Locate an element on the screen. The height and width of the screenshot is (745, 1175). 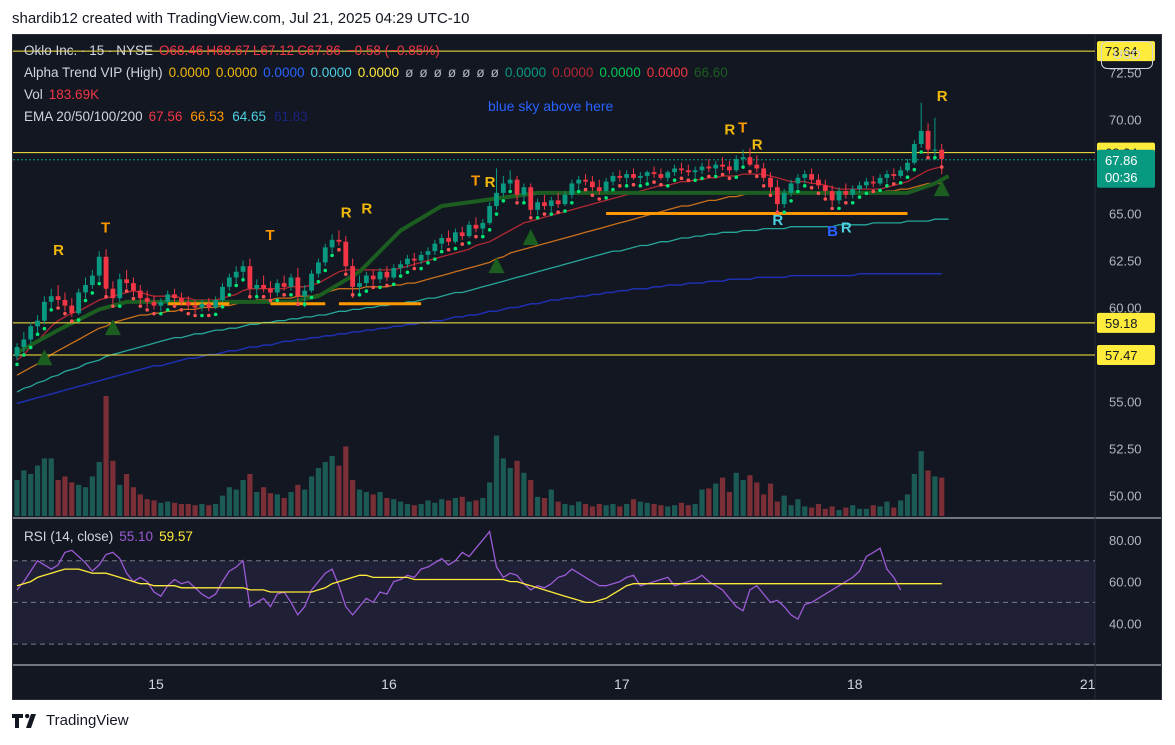
legend-ema-values: 67.56 66.53 64.65 61.83 is located at coordinates (232, 116).